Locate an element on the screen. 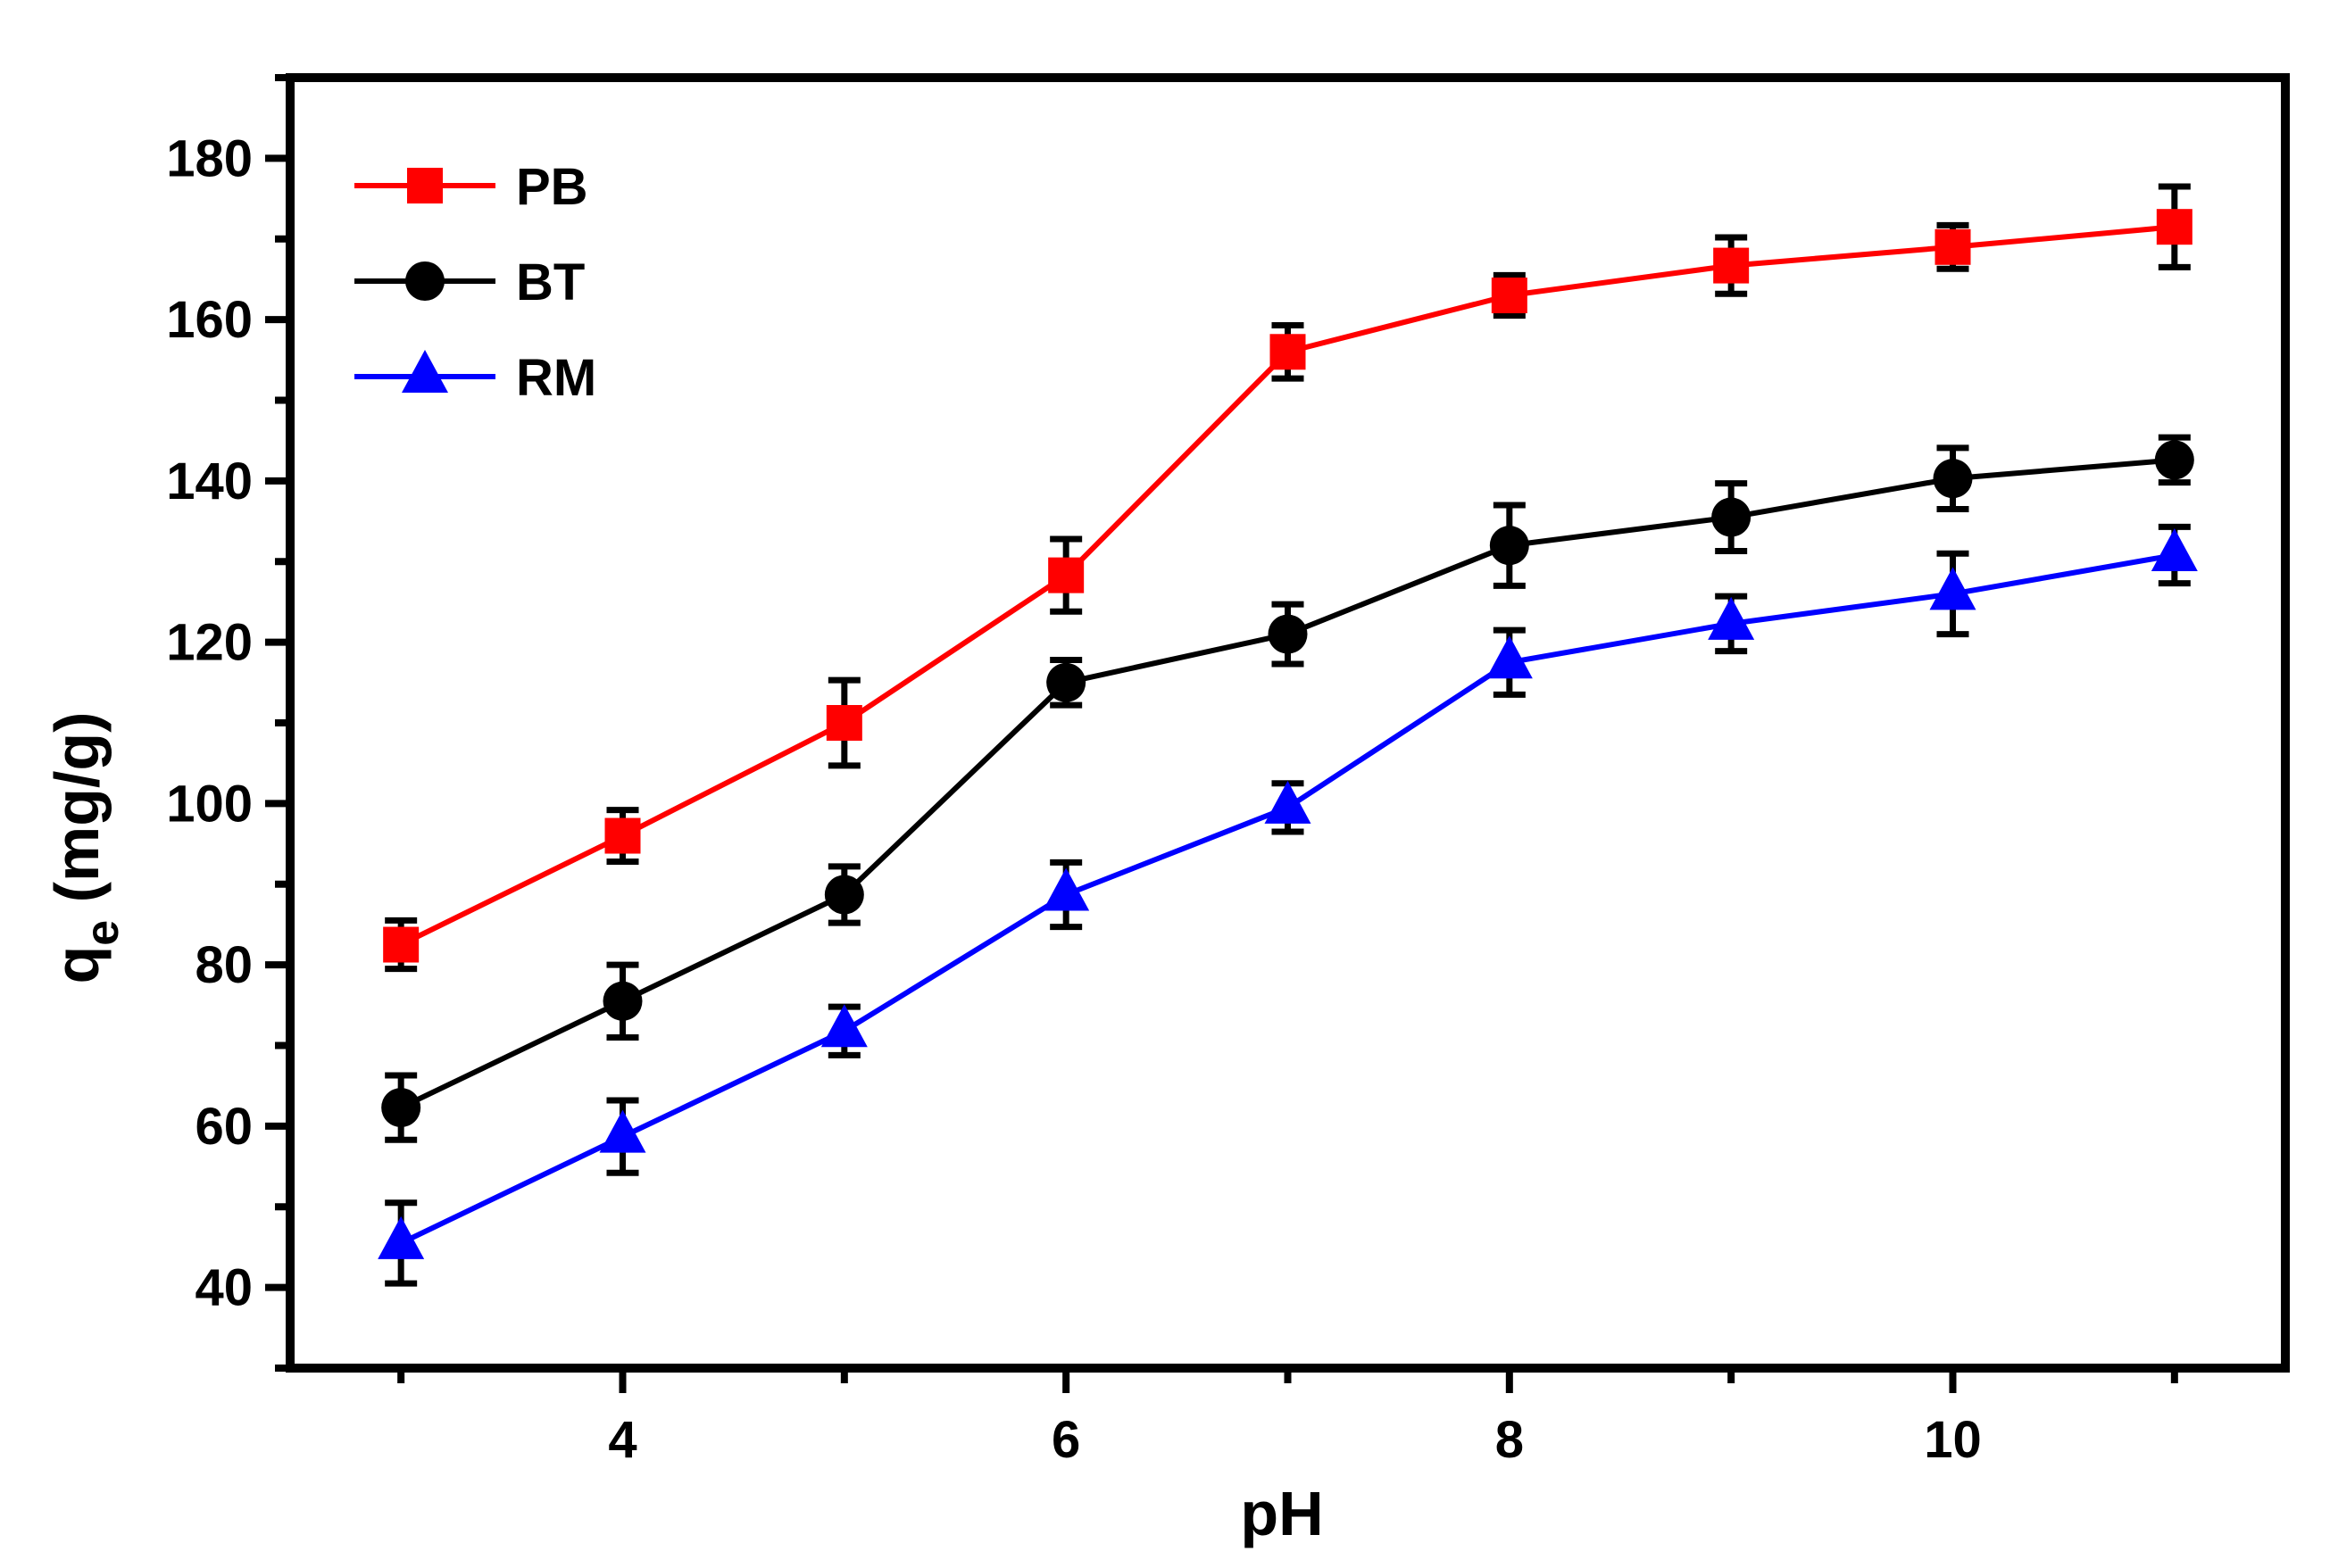 The image size is (2338, 1568). y-tick-label: 180 is located at coordinates (209, 158).